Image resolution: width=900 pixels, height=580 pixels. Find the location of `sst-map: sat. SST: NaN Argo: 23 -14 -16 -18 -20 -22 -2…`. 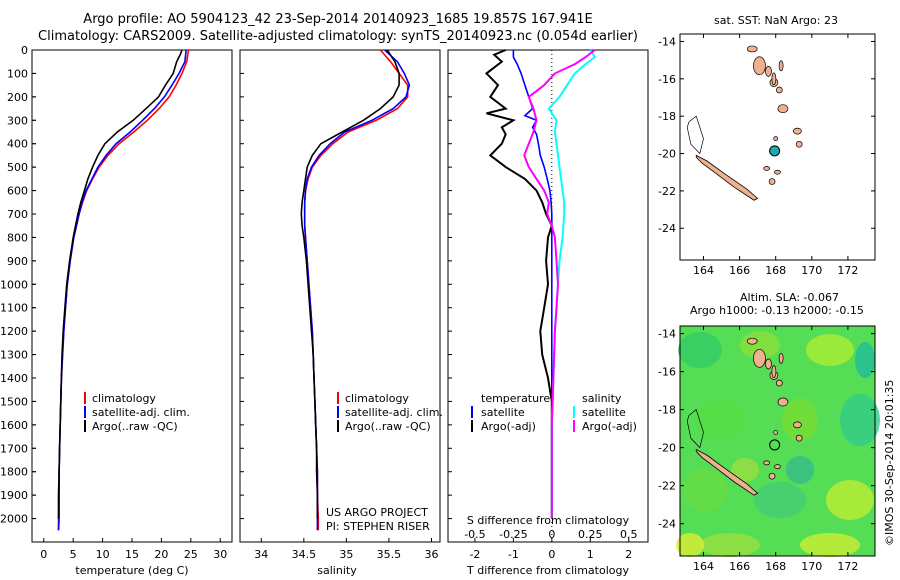

sst-map: sat. SST: NaN Argo: 23 -14 -16 -18 -20 -22 -2… is located at coordinates (767, 145).